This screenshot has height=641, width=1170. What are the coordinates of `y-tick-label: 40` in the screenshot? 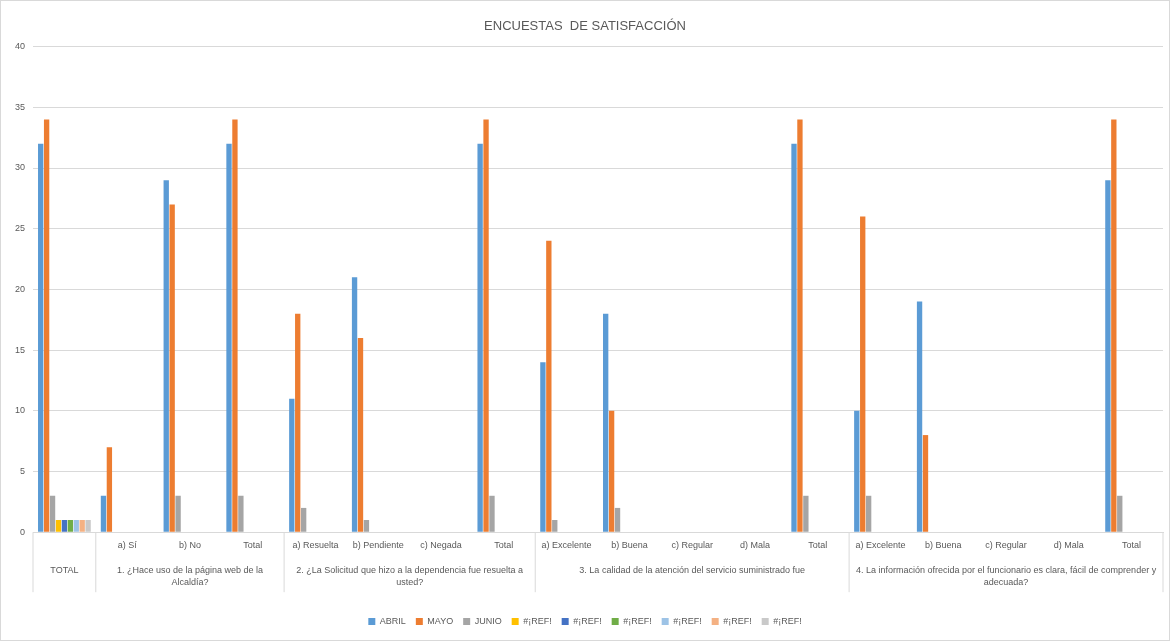 It's located at (20, 46).